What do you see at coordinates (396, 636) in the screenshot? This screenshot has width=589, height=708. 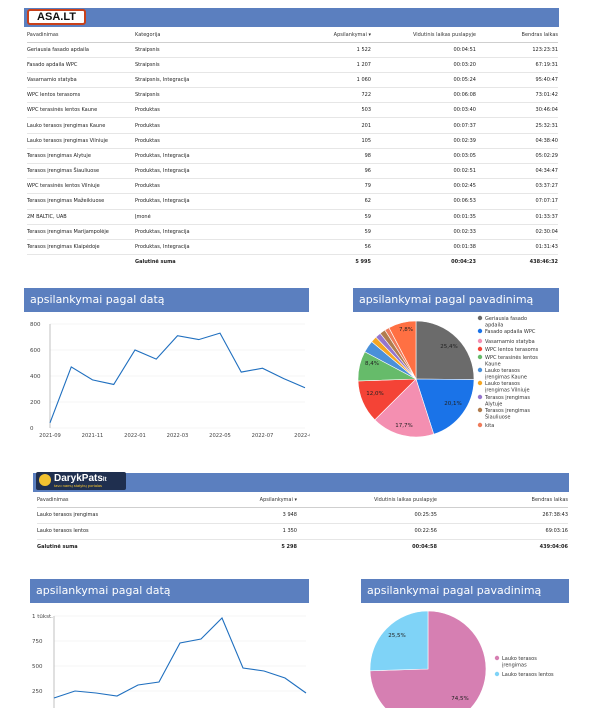 I see `slice-label: 25,5%` at bounding box center [396, 636].